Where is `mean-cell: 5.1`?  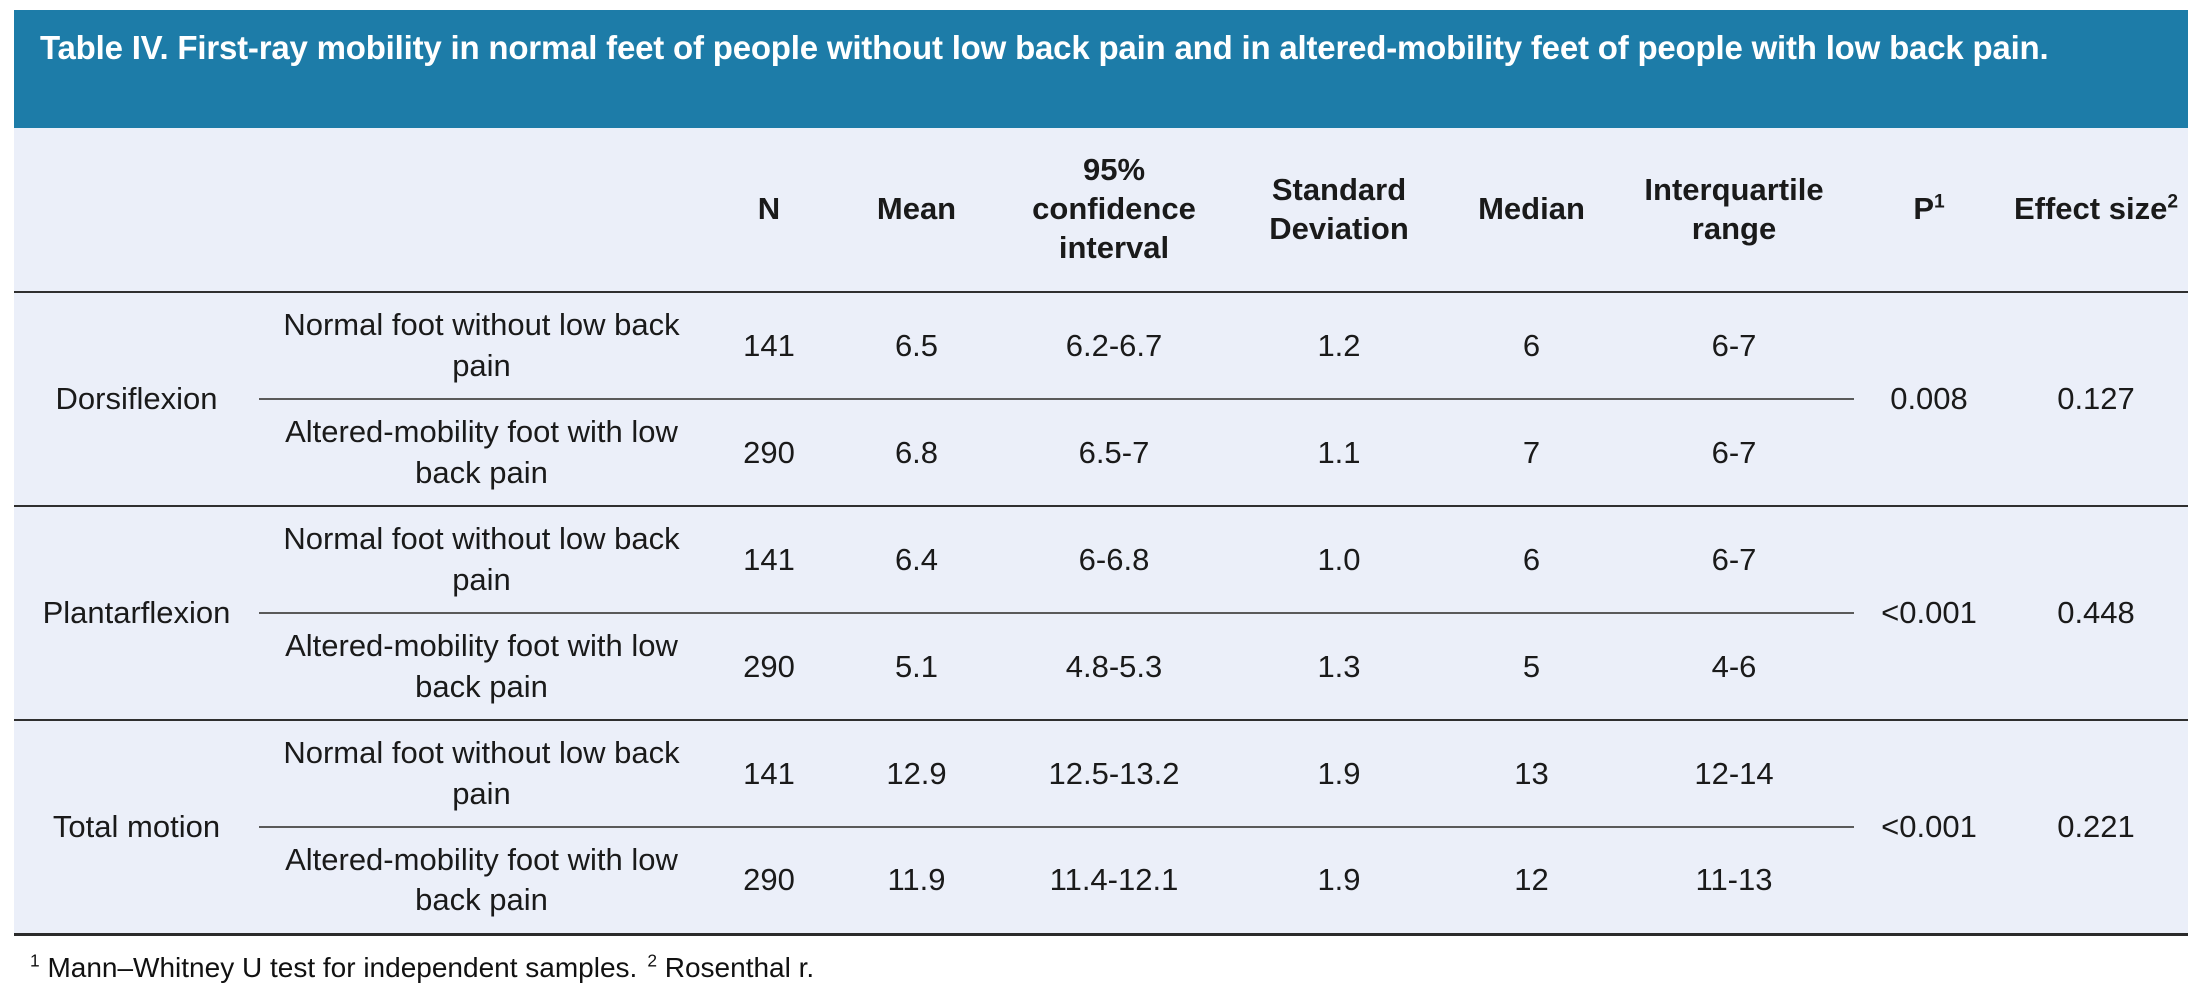
mean-cell: 5.1 is located at coordinates (916, 666).